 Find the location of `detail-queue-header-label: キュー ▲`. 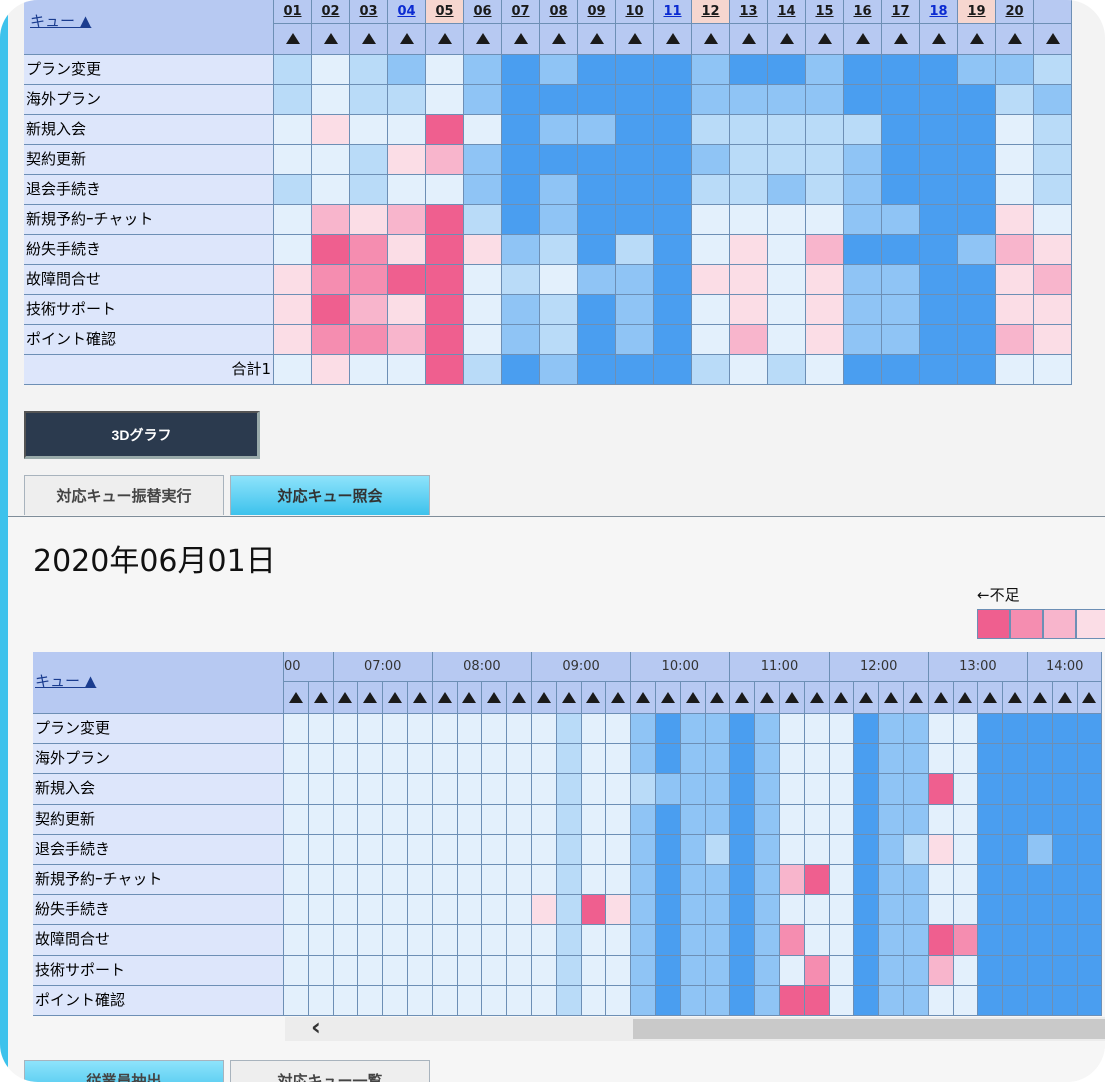

detail-queue-header-label: キュー ▲ is located at coordinates (66, 681).